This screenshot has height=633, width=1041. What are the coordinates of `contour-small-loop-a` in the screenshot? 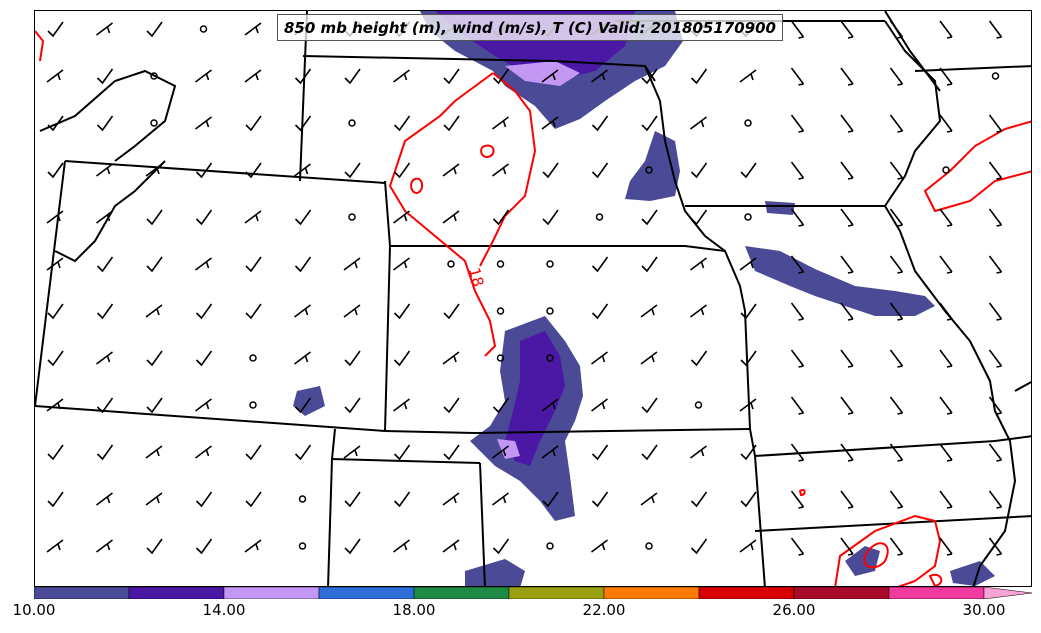 It's located at (487, 151).